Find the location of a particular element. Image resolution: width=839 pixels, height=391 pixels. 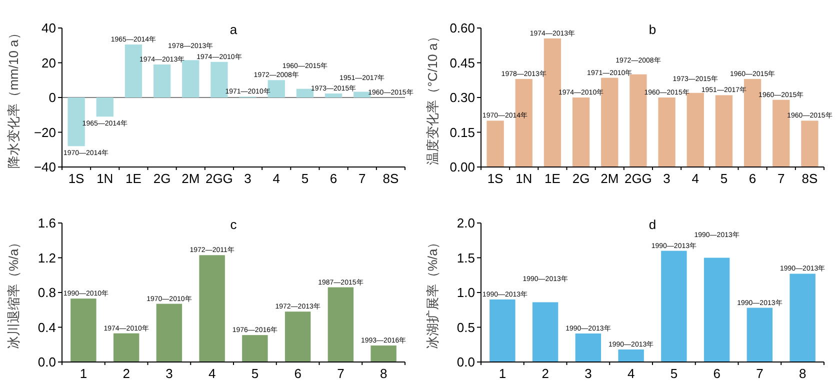

y-tick-label: 20 is located at coordinates (49, 62).